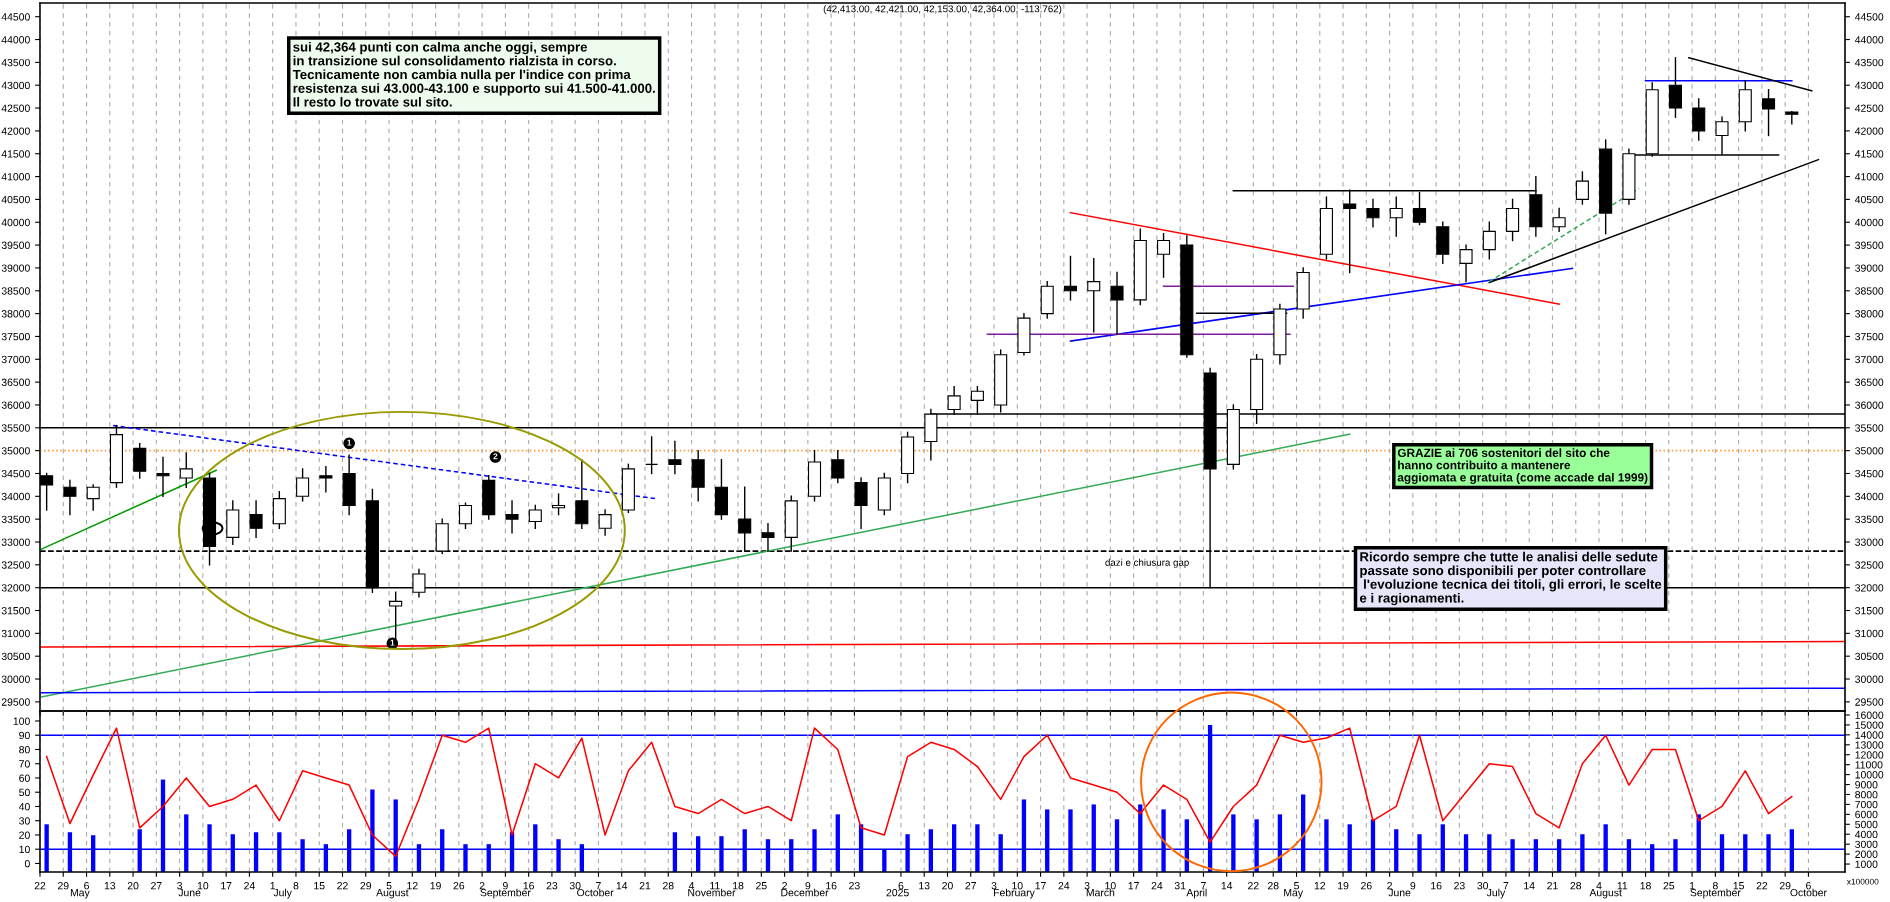 The image size is (1890, 902). Describe the element at coordinates (1869, 633) in the screenshot. I see `y-tick-label: 31000` at that location.